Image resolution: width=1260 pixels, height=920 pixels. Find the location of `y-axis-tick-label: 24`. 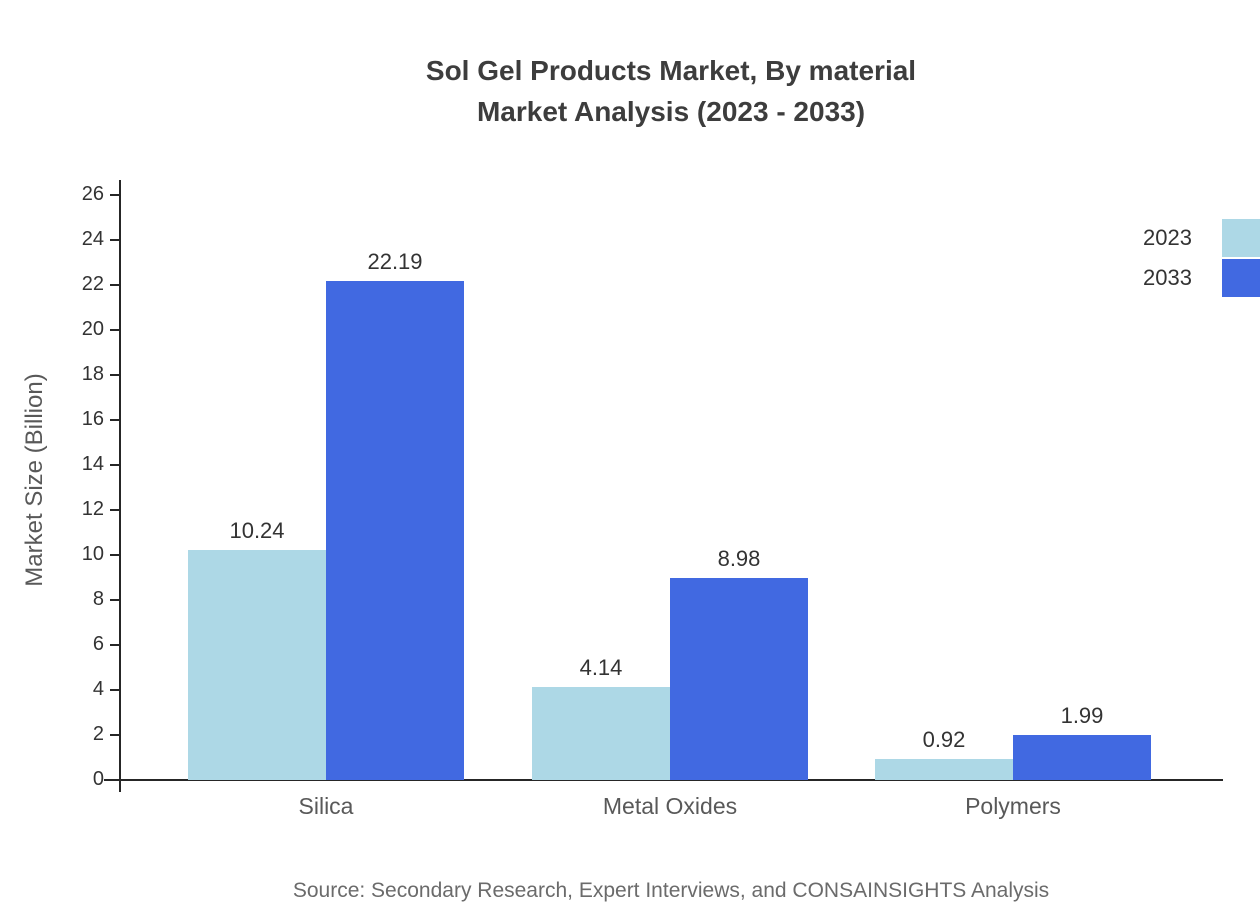

y-axis-tick-label: 24 is located at coordinates (92, 239).